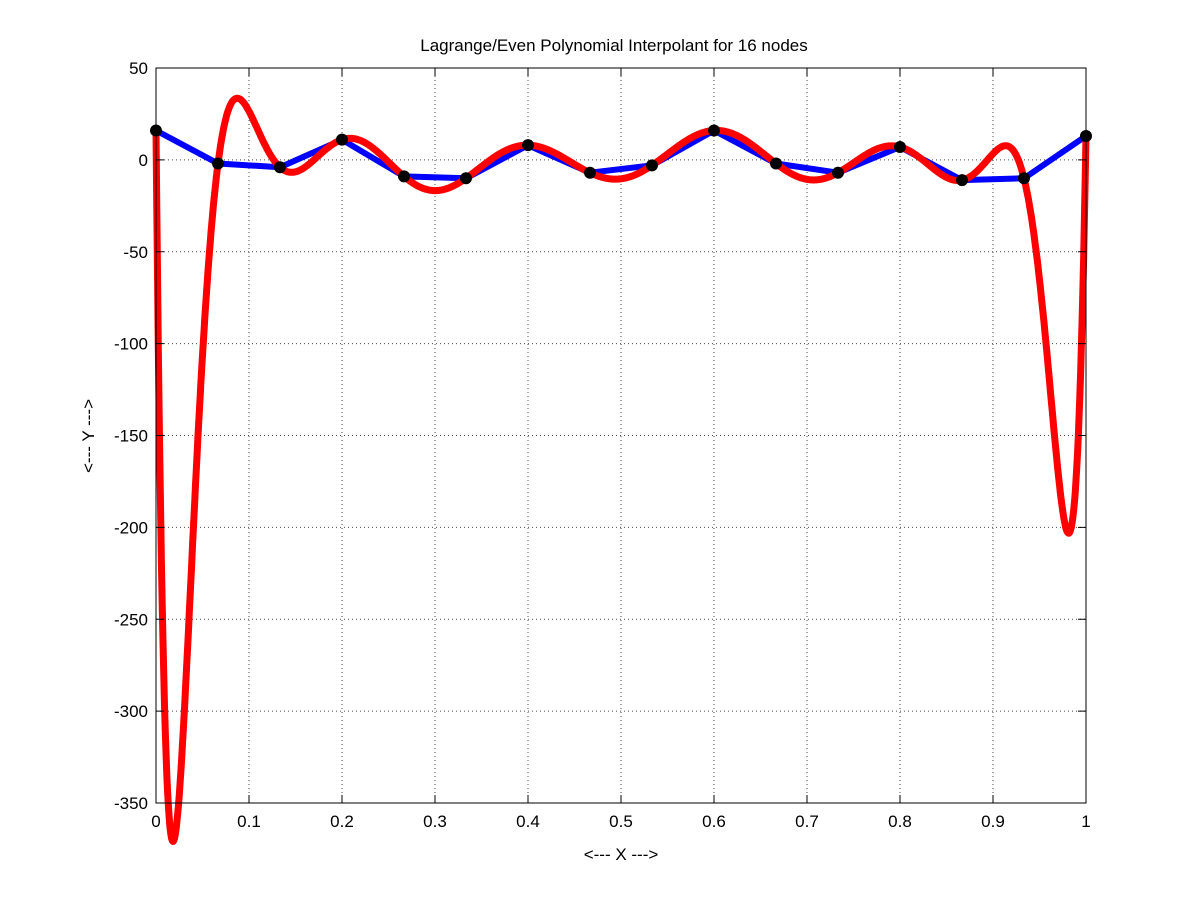 The width and height of the screenshot is (1200, 901). Describe the element at coordinates (131, 527) in the screenshot. I see `y-tick-label: -200` at that location.